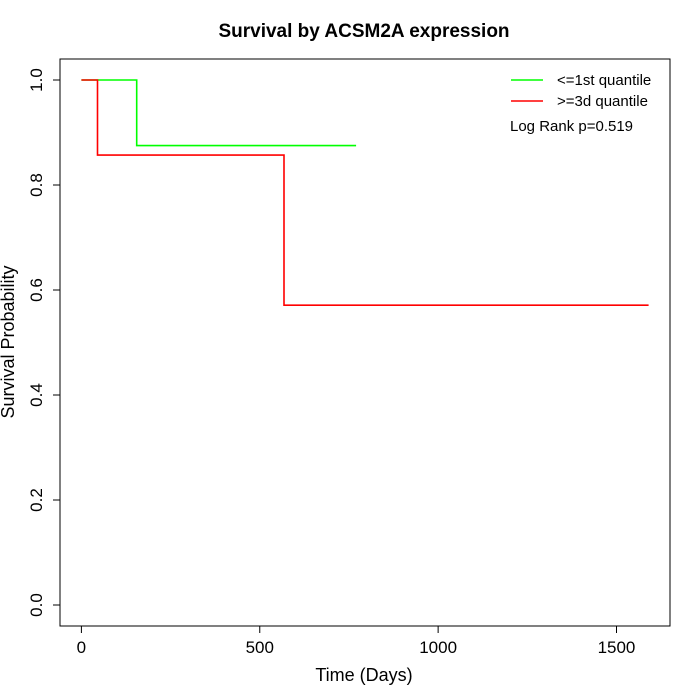 This screenshot has height=700, width=700. What do you see at coordinates (604, 80) in the screenshot?
I see `legend-label-1: <=1st quantile` at bounding box center [604, 80].